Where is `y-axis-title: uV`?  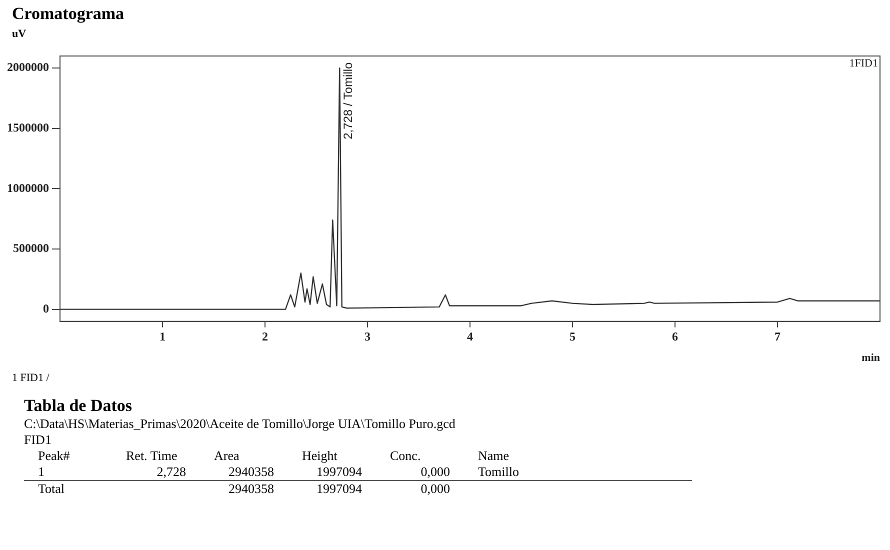 y-axis-title: uV is located at coordinates (19, 34).